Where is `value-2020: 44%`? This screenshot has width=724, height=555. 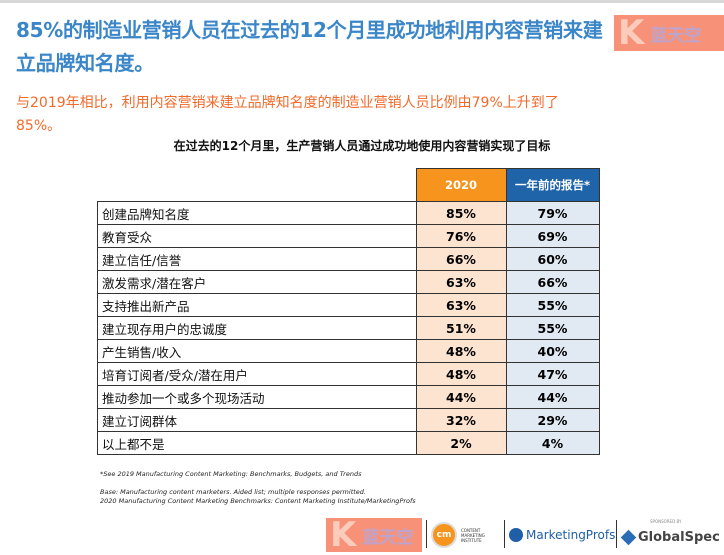 value-2020: 44% is located at coordinates (461, 397).